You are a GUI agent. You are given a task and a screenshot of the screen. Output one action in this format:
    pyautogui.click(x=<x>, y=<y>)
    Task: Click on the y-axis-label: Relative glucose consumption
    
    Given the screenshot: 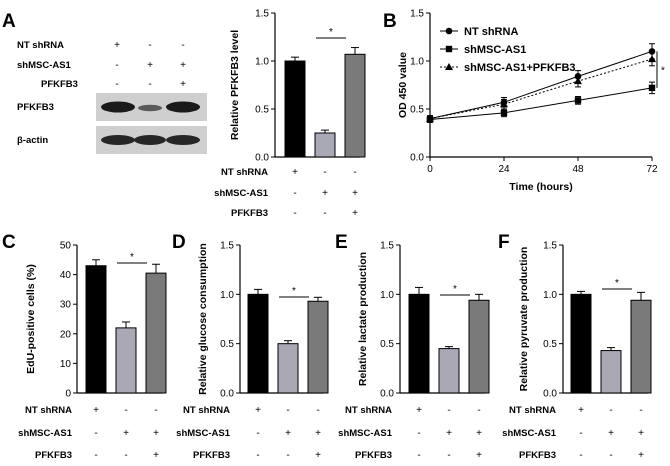 What is the action you would take?
    pyautogui.click(x=203, y=319)
    